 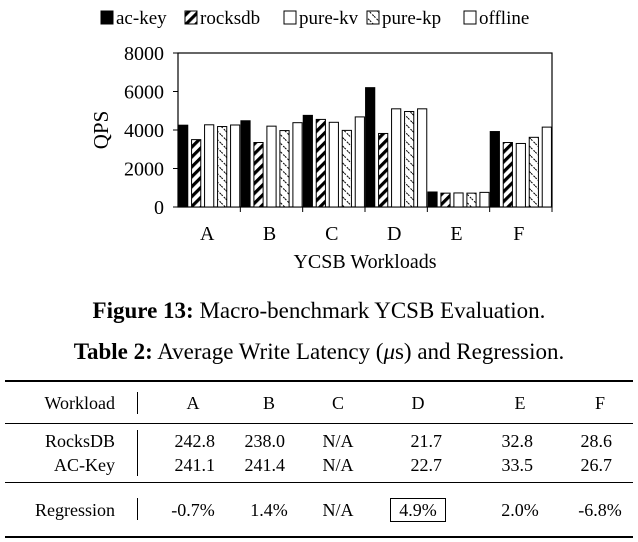 I want to click on table-cell: 22.7, so click(x=426, y=465).